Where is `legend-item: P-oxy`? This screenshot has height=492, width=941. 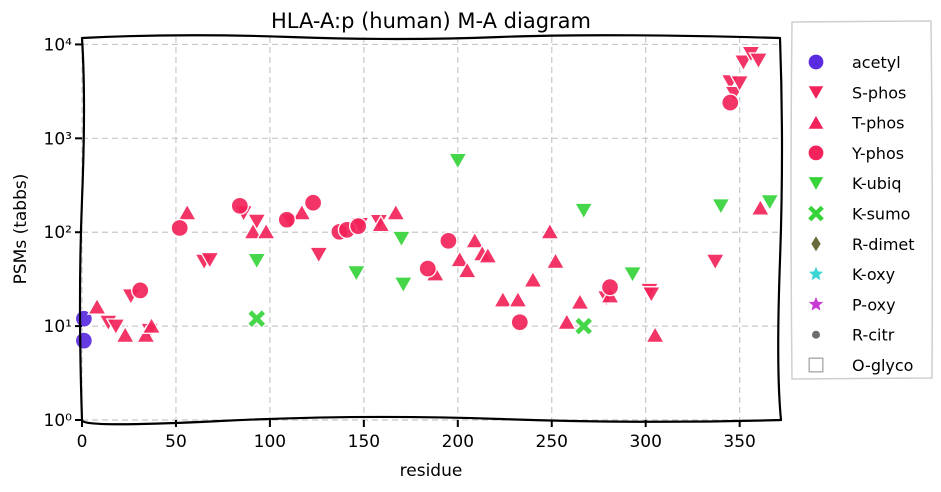 legend-item: P-oxy is located at coordinates (851, 304).